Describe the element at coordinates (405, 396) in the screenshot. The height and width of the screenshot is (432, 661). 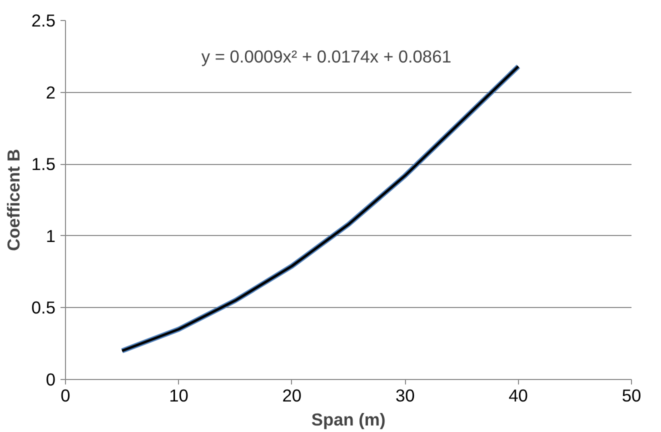
I see `x-tick-label: 30` at that location.